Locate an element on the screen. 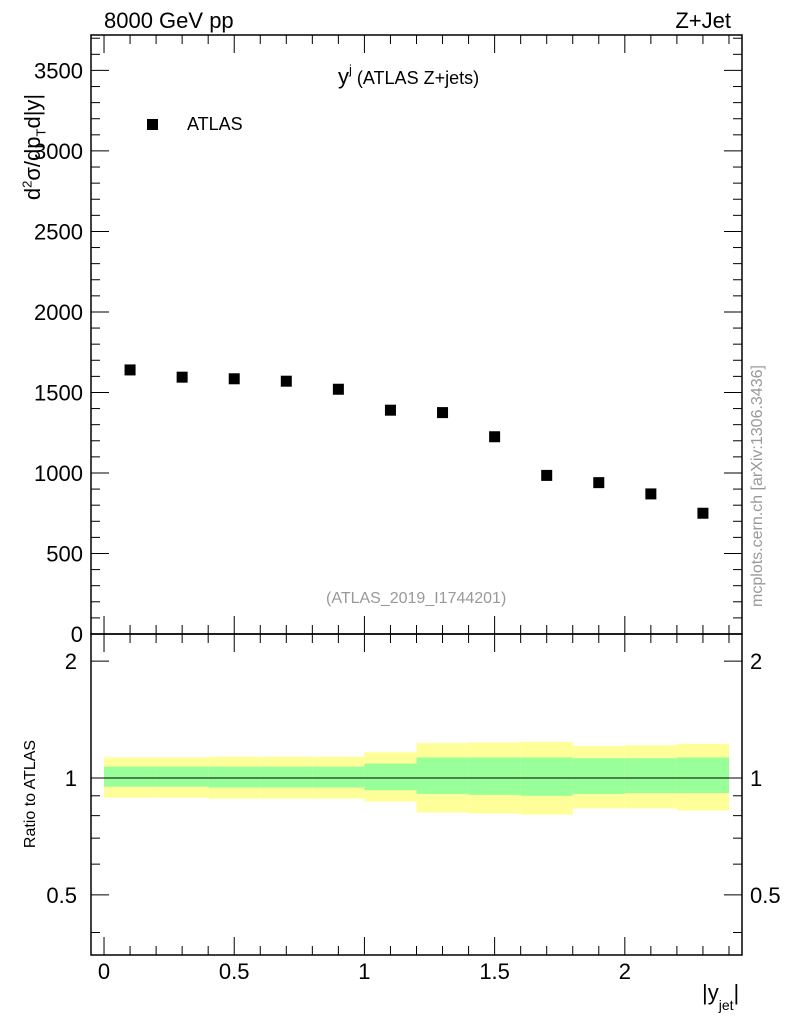  legend: ATLAS is located at coordinates (207, 125).